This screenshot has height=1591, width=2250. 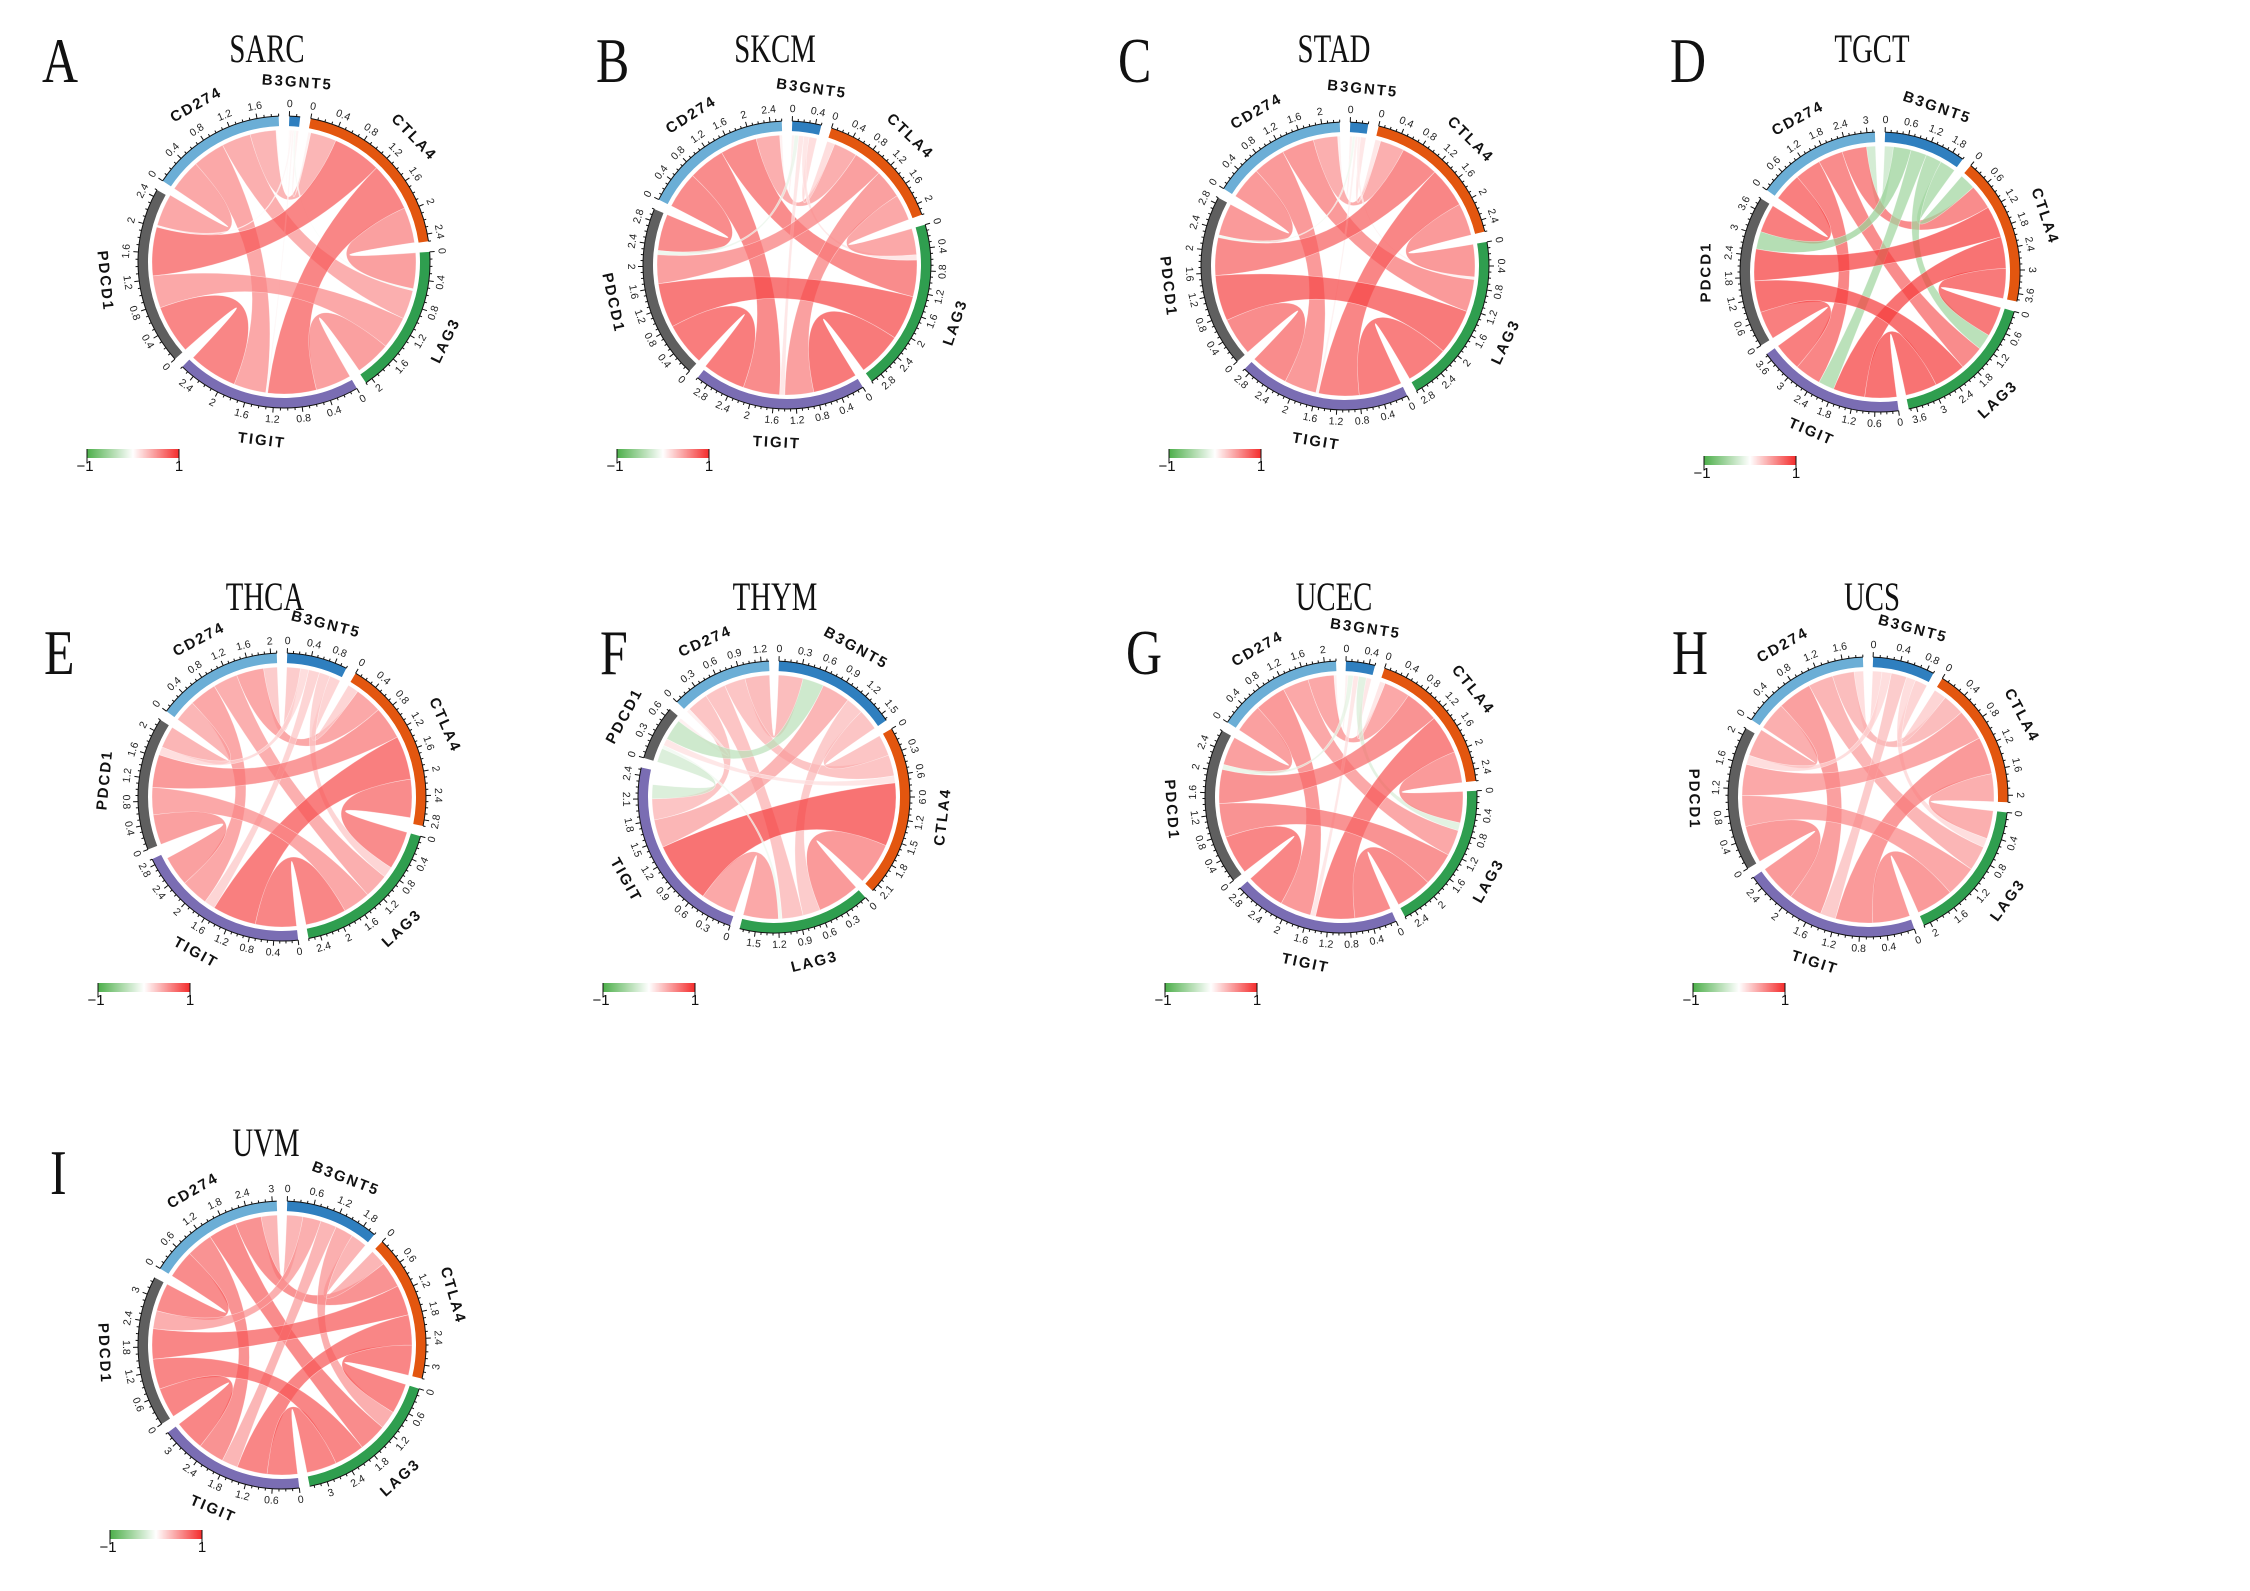 I want to click on tick-label: 0.4, so click(x=422, y=864).